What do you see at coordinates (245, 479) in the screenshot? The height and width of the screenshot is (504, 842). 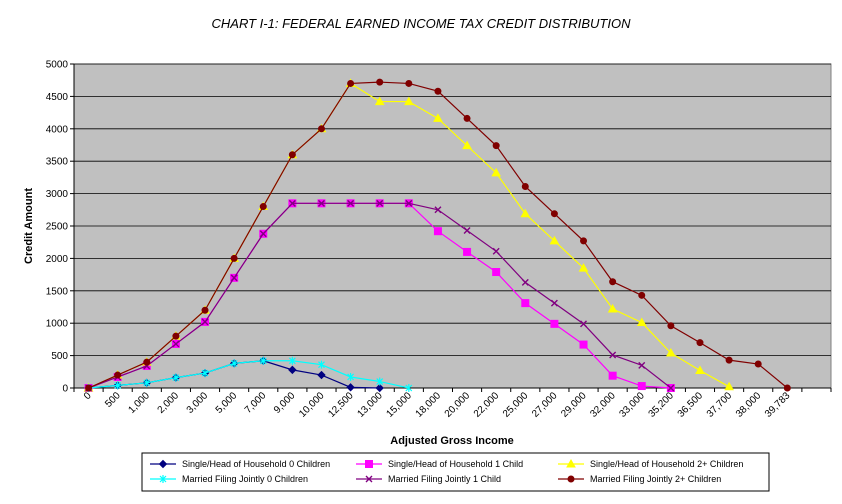 I see `legend-label: Married Filing Jointly 0 Children` at bounding box center [245, 479].